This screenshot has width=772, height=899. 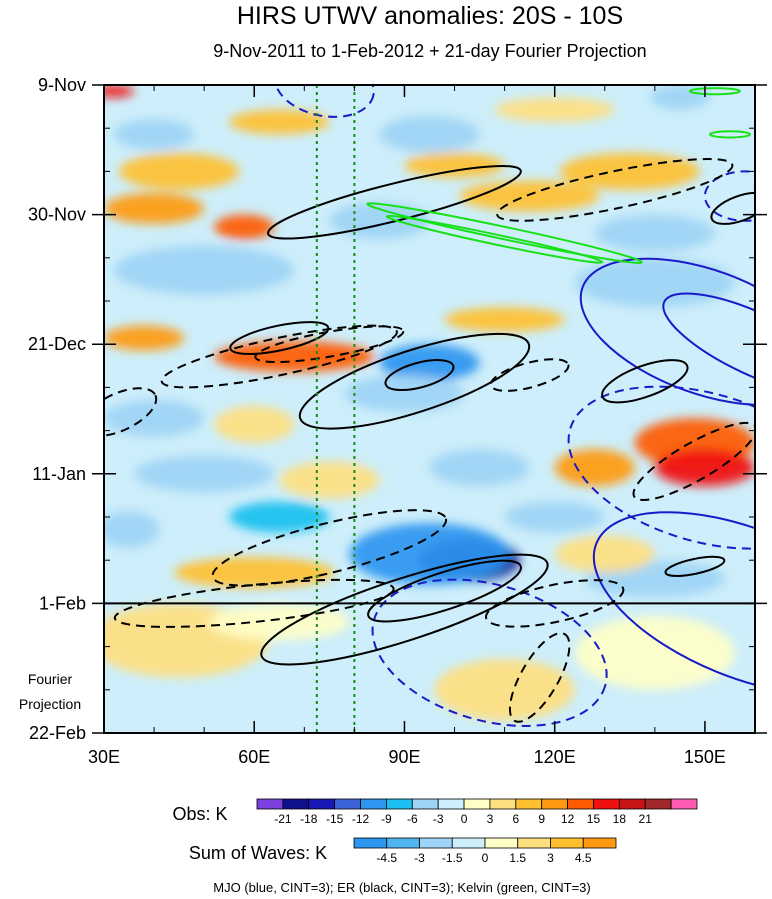 What do you see at coordinates (50, 679) in the screenshot?
I see `fourier-label-line1: Fourier` at bounding box center [50, 679].